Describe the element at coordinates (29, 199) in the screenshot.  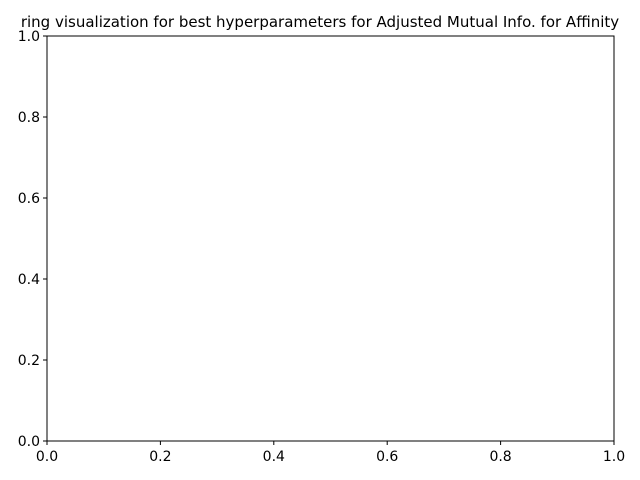
I see `y-tick-label: 0.6` at that location.